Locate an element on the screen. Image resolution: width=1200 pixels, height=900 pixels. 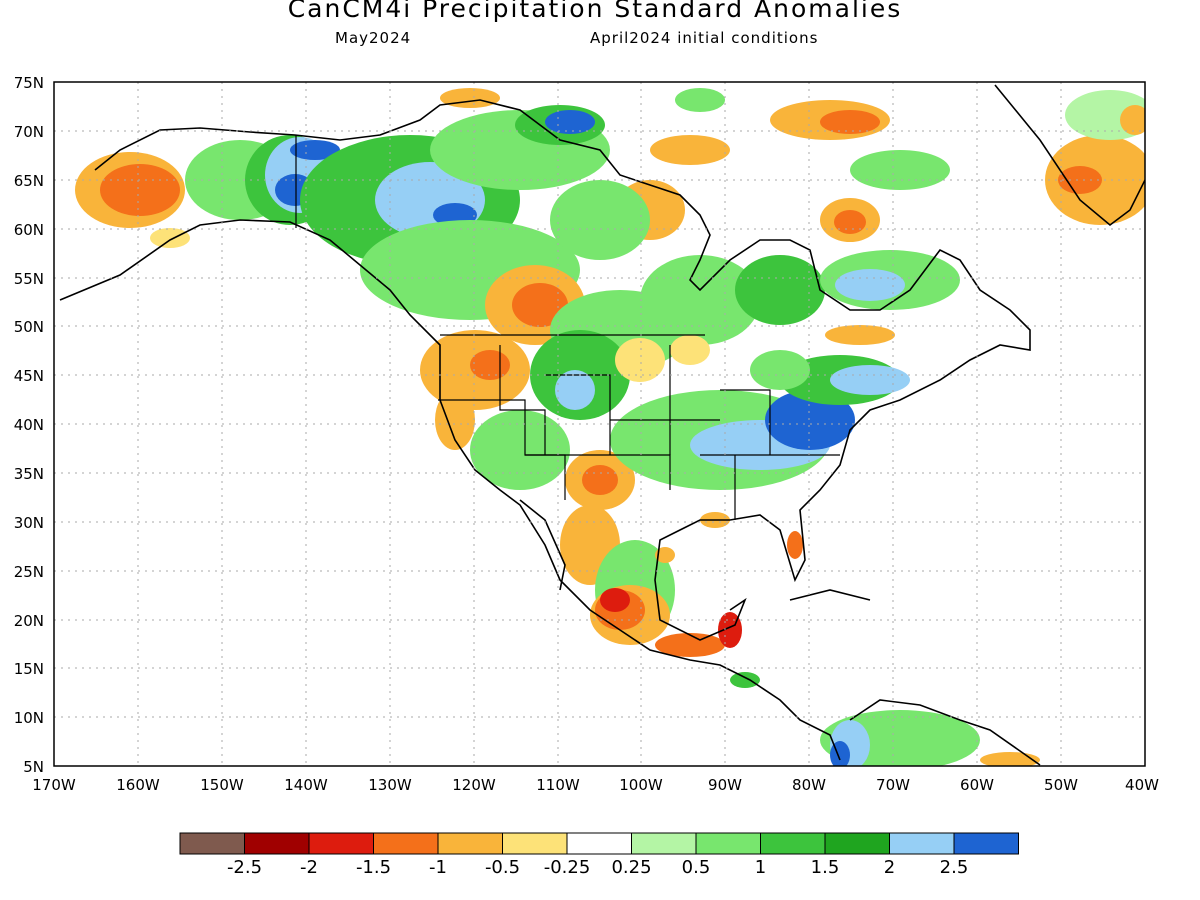
lon-label: 110W is located at coordinates (558, 785).